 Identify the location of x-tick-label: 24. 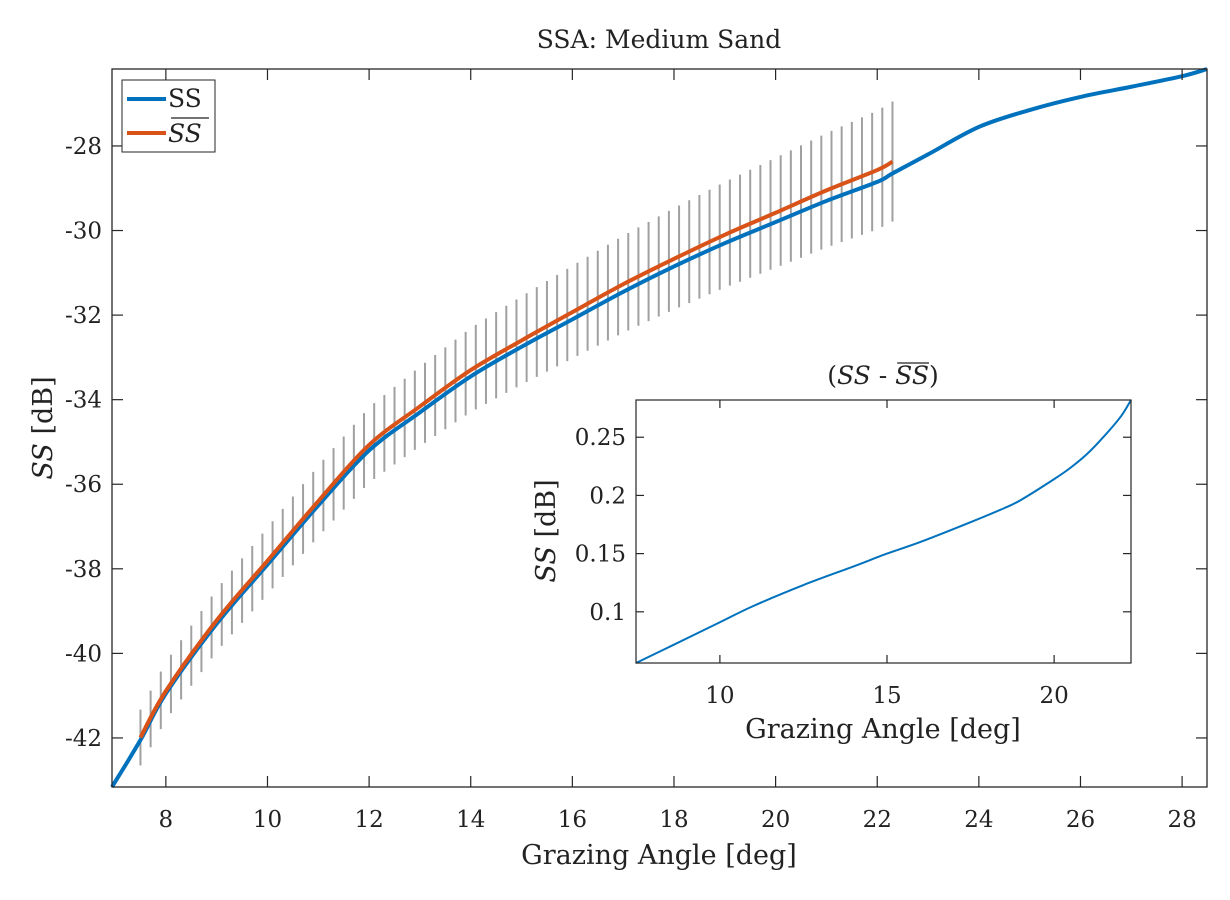
(978, 820).